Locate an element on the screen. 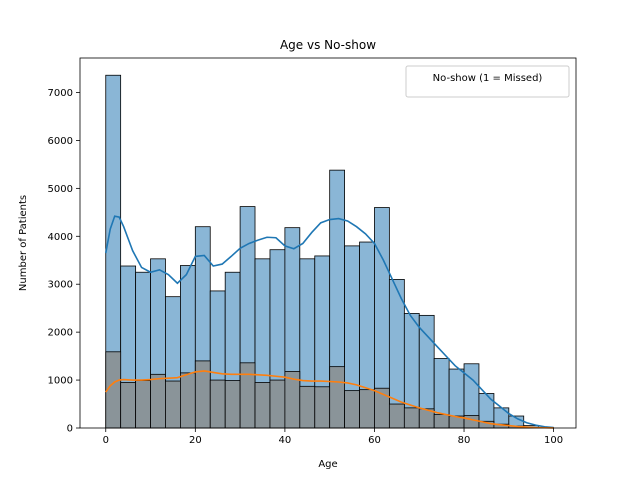 Image resolution: width=640 pixels, height=480 pixels. y-axis: 0 1000 2000 3000 4000 5000 6000 7000 is located at coordinates (64, 261).